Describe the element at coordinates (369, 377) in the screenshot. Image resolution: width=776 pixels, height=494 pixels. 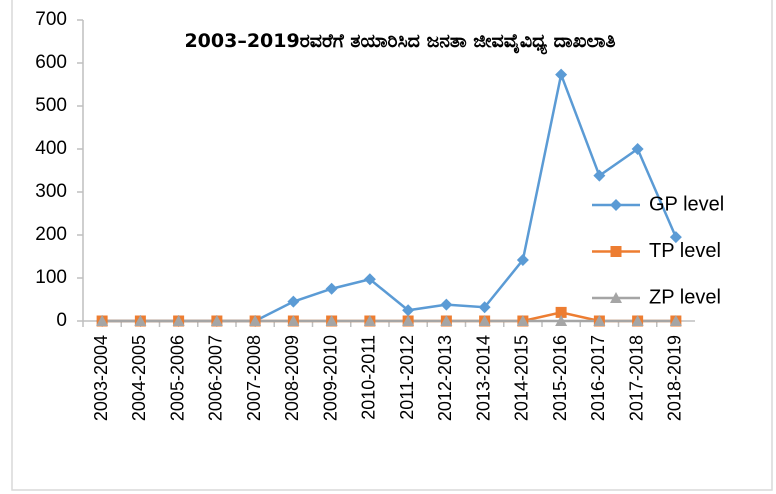
I see `x-tick-label: 2010-2011` at that location.